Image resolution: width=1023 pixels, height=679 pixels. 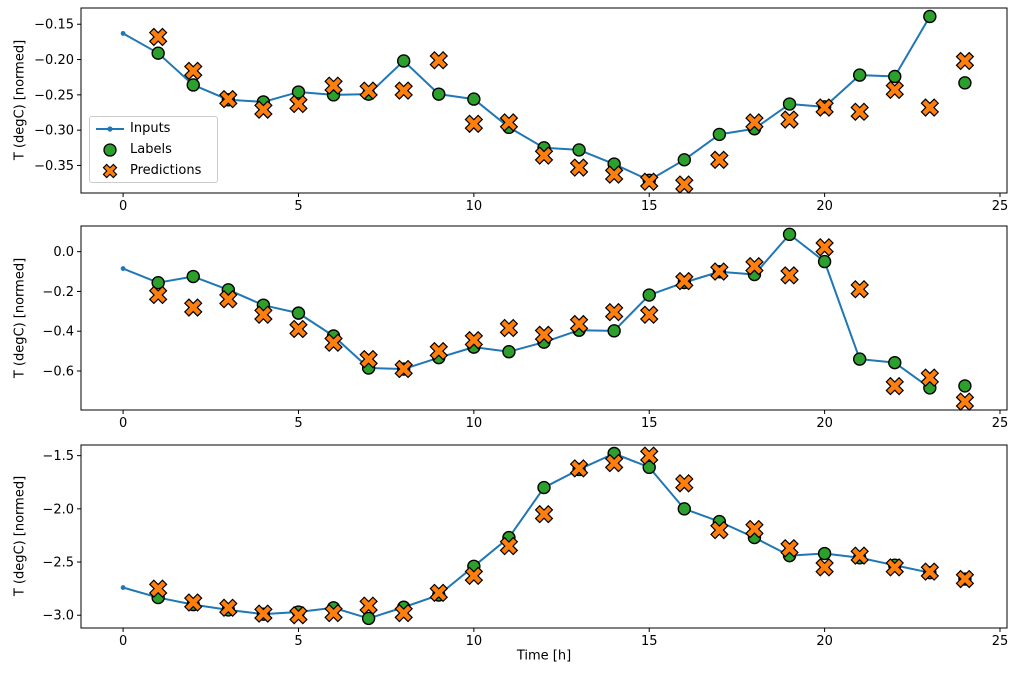 I want to click on x-marker-icon, so click(x=110, y=171).